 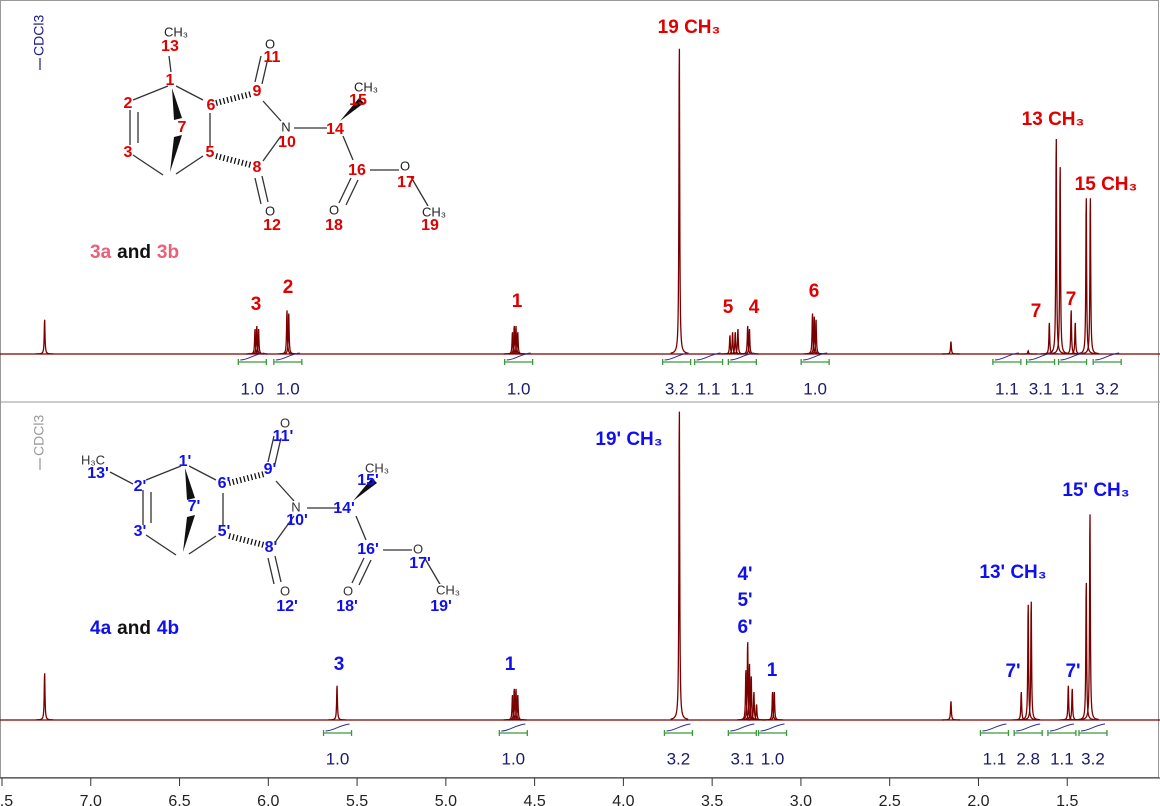 I want to click on atom-number: 11, so click(x=272, y=57).